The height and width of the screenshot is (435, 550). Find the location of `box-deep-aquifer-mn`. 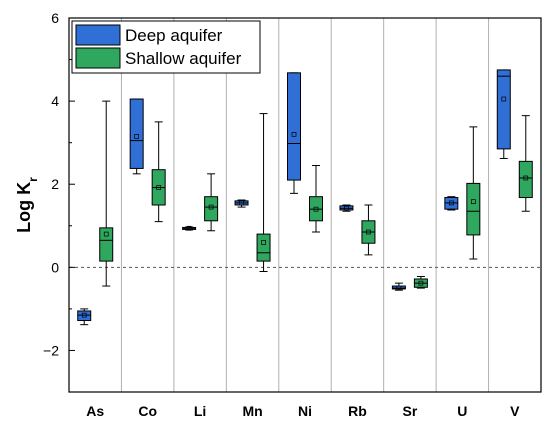

box-deep-aquifer-mn is located at coordinates (241, 203).